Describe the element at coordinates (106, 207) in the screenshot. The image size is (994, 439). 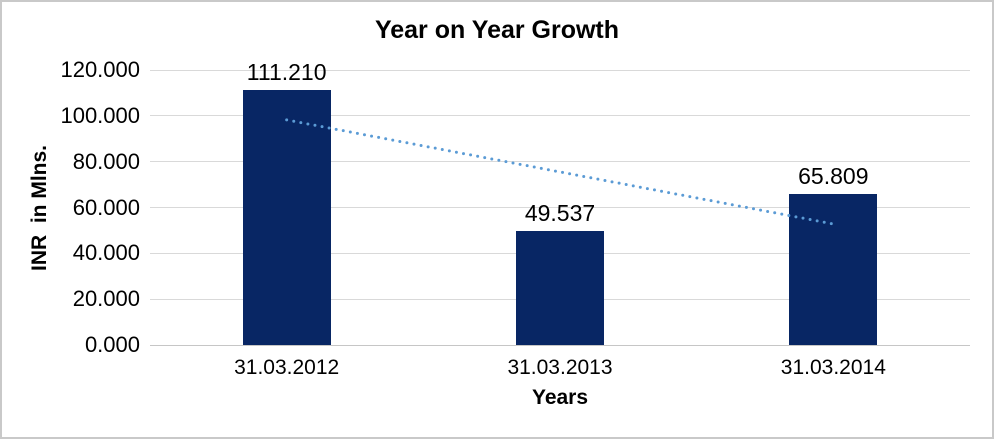
I see `y-tick-label: 60.000` at that location.